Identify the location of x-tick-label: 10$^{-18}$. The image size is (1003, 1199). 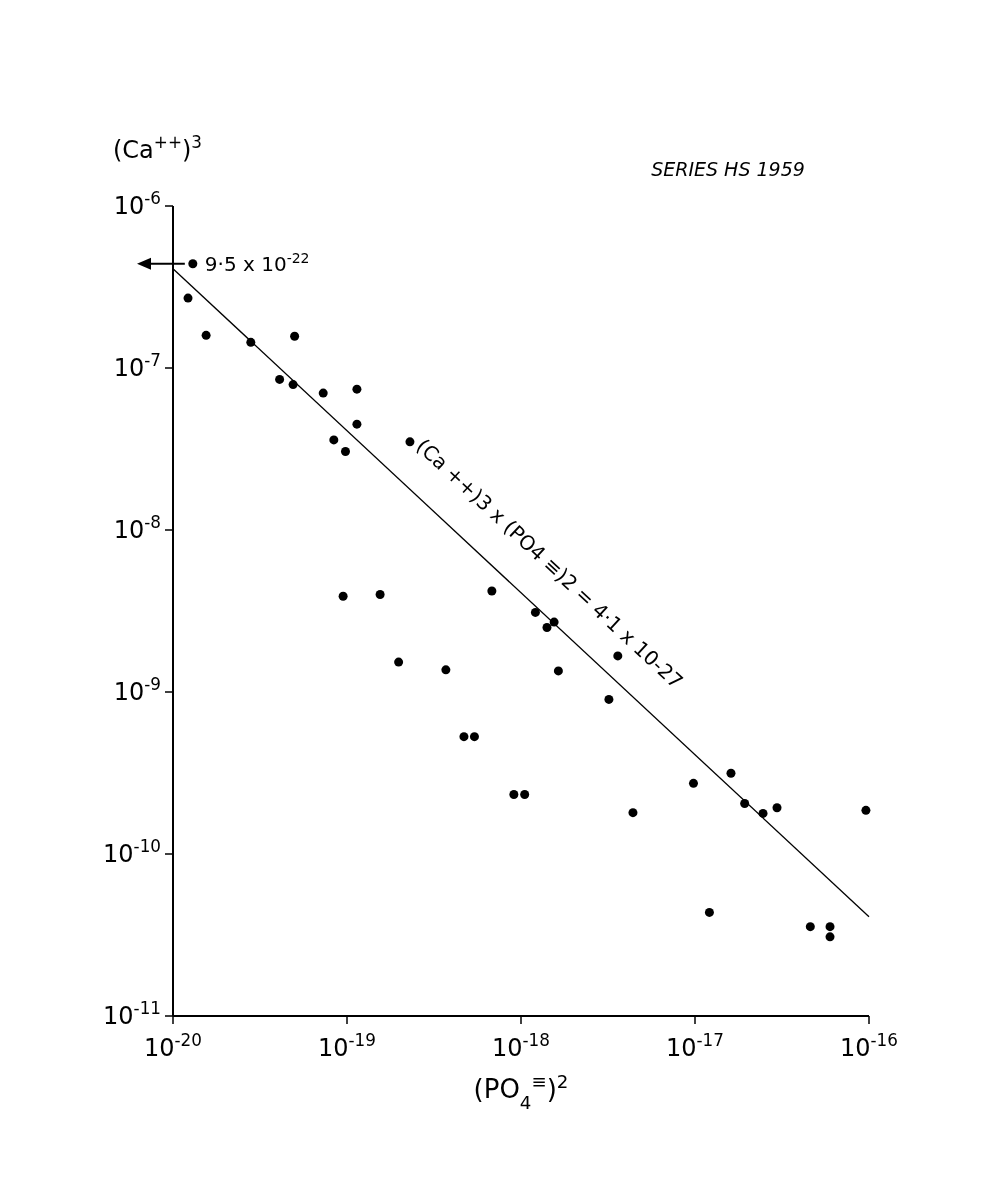
(521, 1046).